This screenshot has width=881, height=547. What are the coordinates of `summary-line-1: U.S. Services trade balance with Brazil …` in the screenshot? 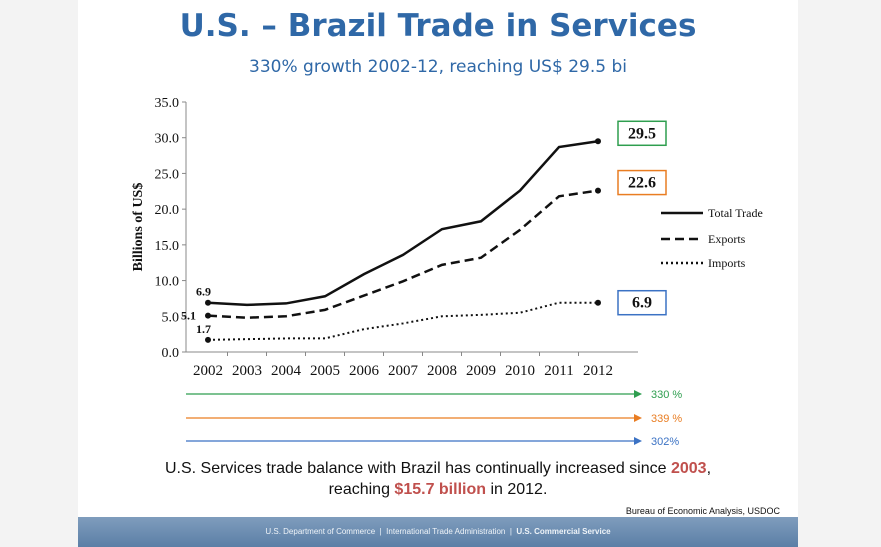 It's located at (438, 468).